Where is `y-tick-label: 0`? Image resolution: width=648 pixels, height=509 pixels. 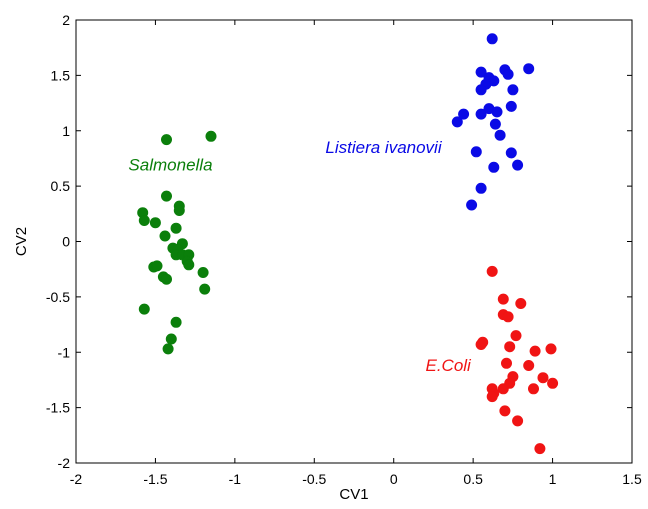
y-tick-label: 0 is located at coordinates (66, 242).